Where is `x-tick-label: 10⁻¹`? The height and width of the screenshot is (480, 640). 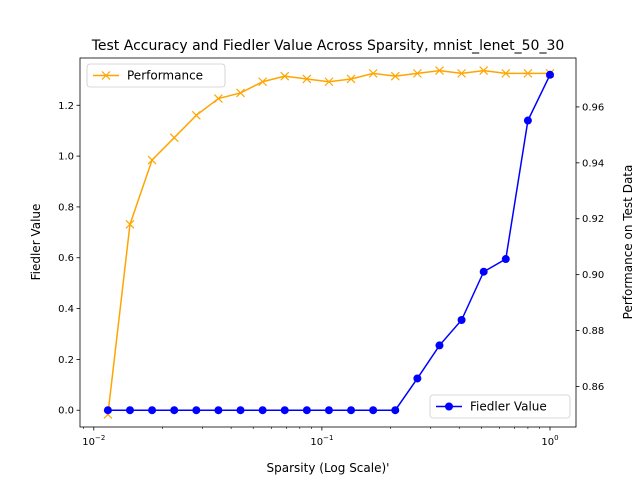
x-tick-label: 10⁻¹ is located at coordinates (321, 441).